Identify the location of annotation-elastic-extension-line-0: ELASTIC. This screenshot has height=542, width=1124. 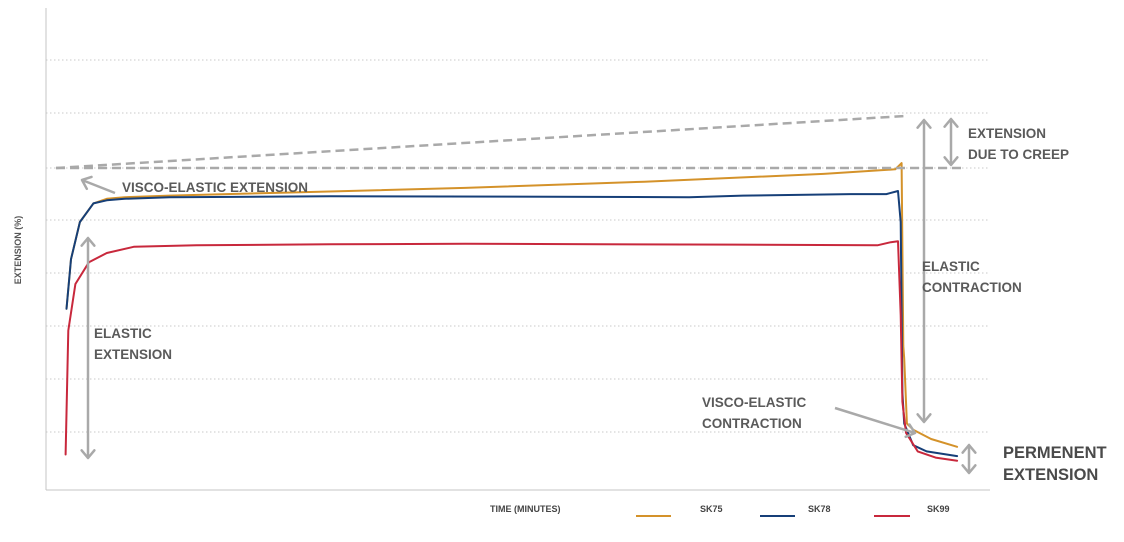
(123, 333).